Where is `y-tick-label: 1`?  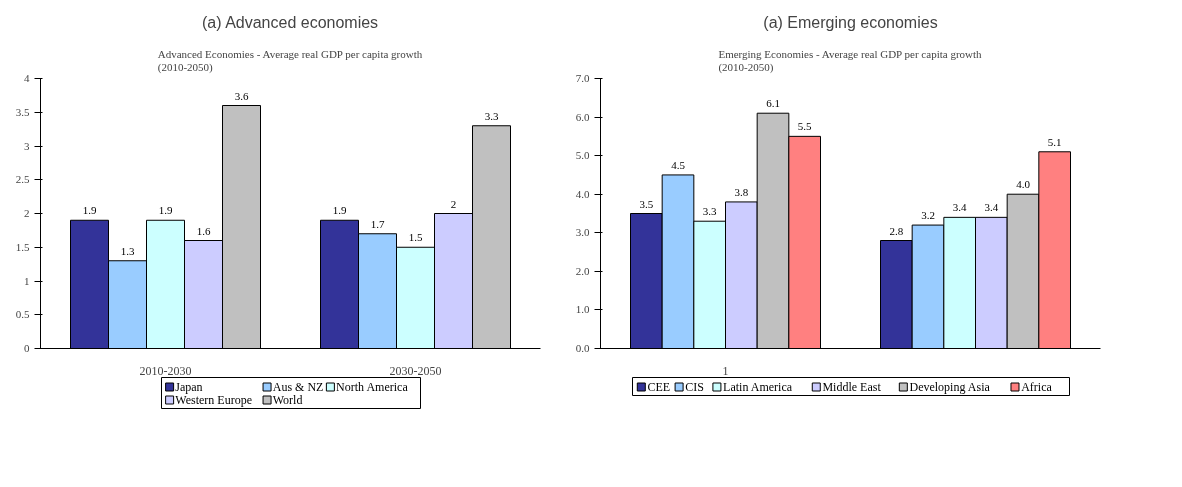 y-tick-label: 1 is located at coordinates (27, 280).